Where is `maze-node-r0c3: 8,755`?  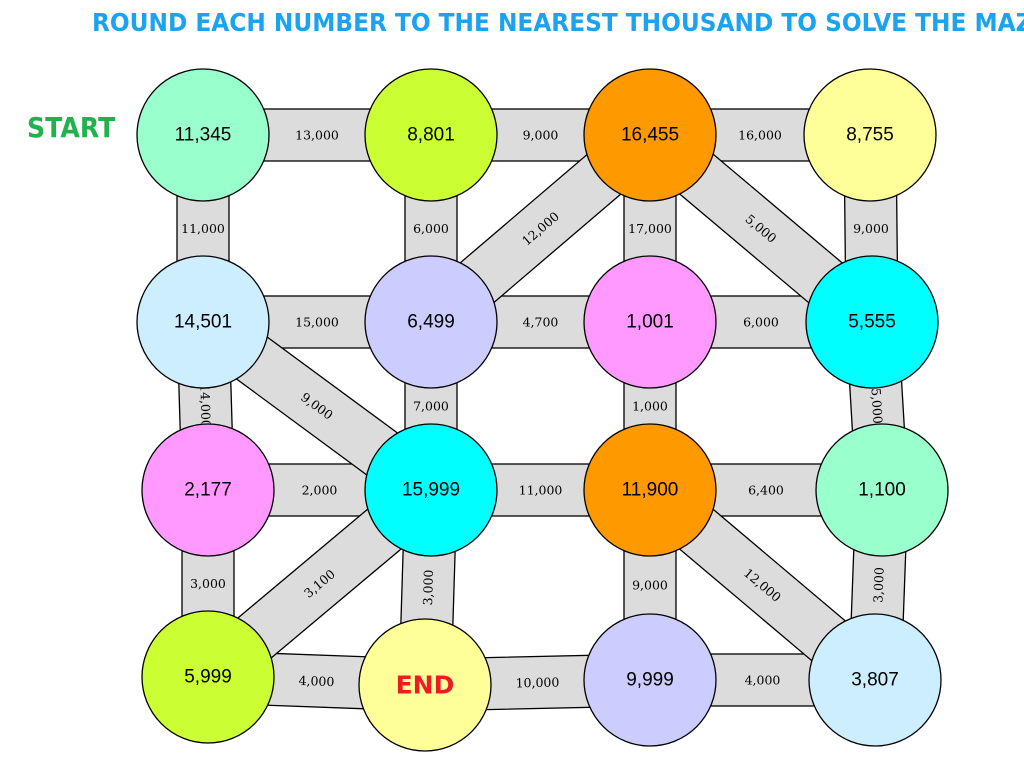
maze-node-r0c3: 8,755 is located at coordinates (870, 135).